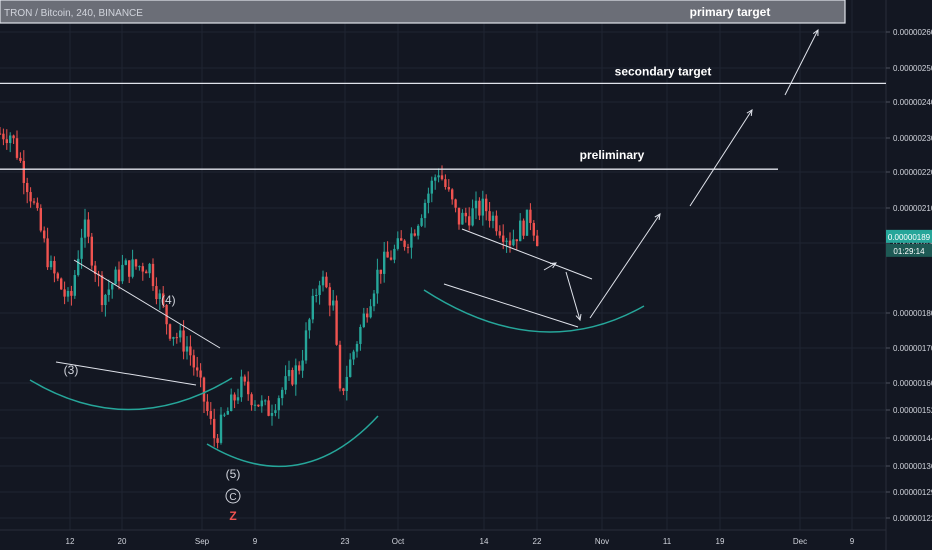 The image size is (932, 550). Describe the element at coordinates (912, 383) in the screenshot. I see `y-axis-tick-label: 0.00000160` at that location.